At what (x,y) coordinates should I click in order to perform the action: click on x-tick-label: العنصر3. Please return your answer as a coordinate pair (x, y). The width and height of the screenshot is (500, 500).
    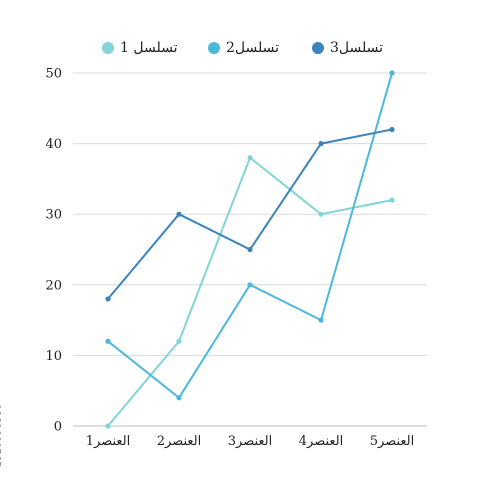
    Looking at the image, I should click on (250, 441).